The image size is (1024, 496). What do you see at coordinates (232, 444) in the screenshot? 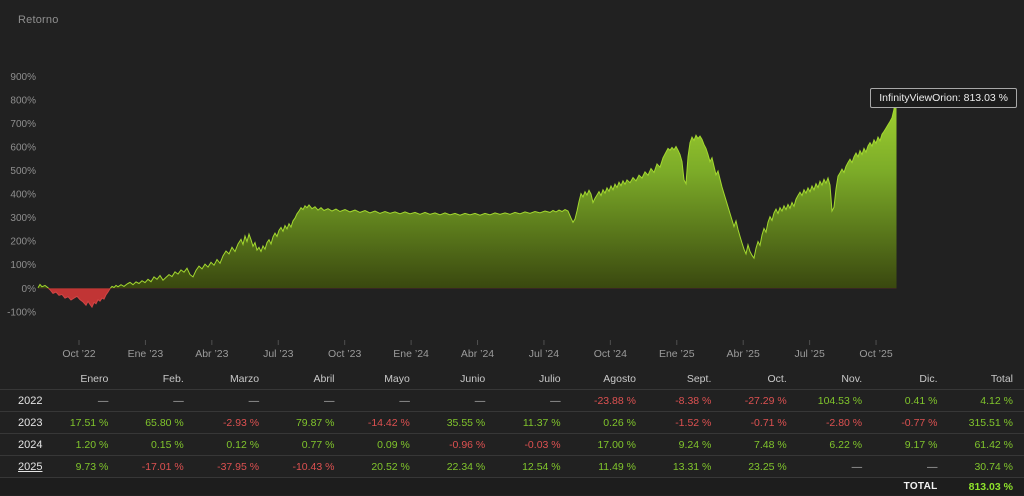
I see `return-value-cell: 0.12 %` at bounding box center [232, 444].